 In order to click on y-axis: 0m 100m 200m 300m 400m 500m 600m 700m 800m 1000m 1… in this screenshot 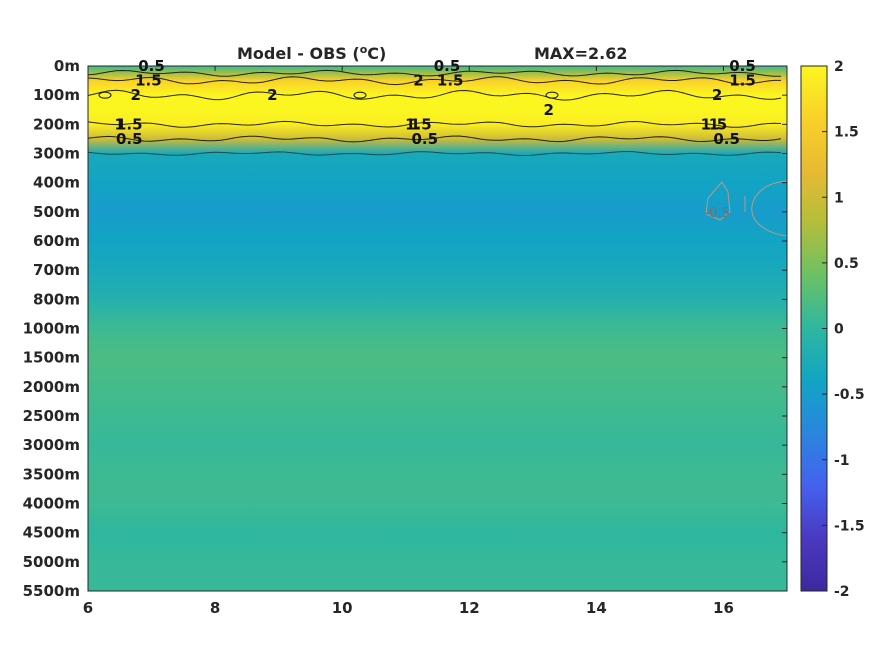, I will do `click(51, 328)`.